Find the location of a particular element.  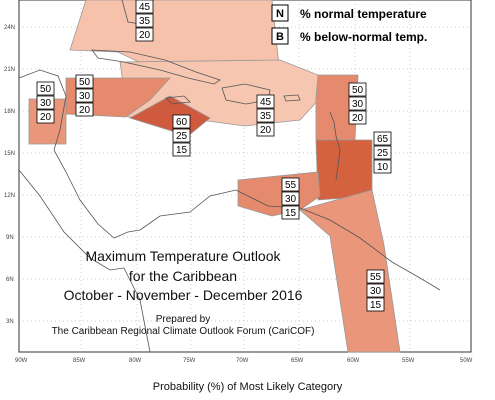

legend-key-n is located at coordinates (280, 13).